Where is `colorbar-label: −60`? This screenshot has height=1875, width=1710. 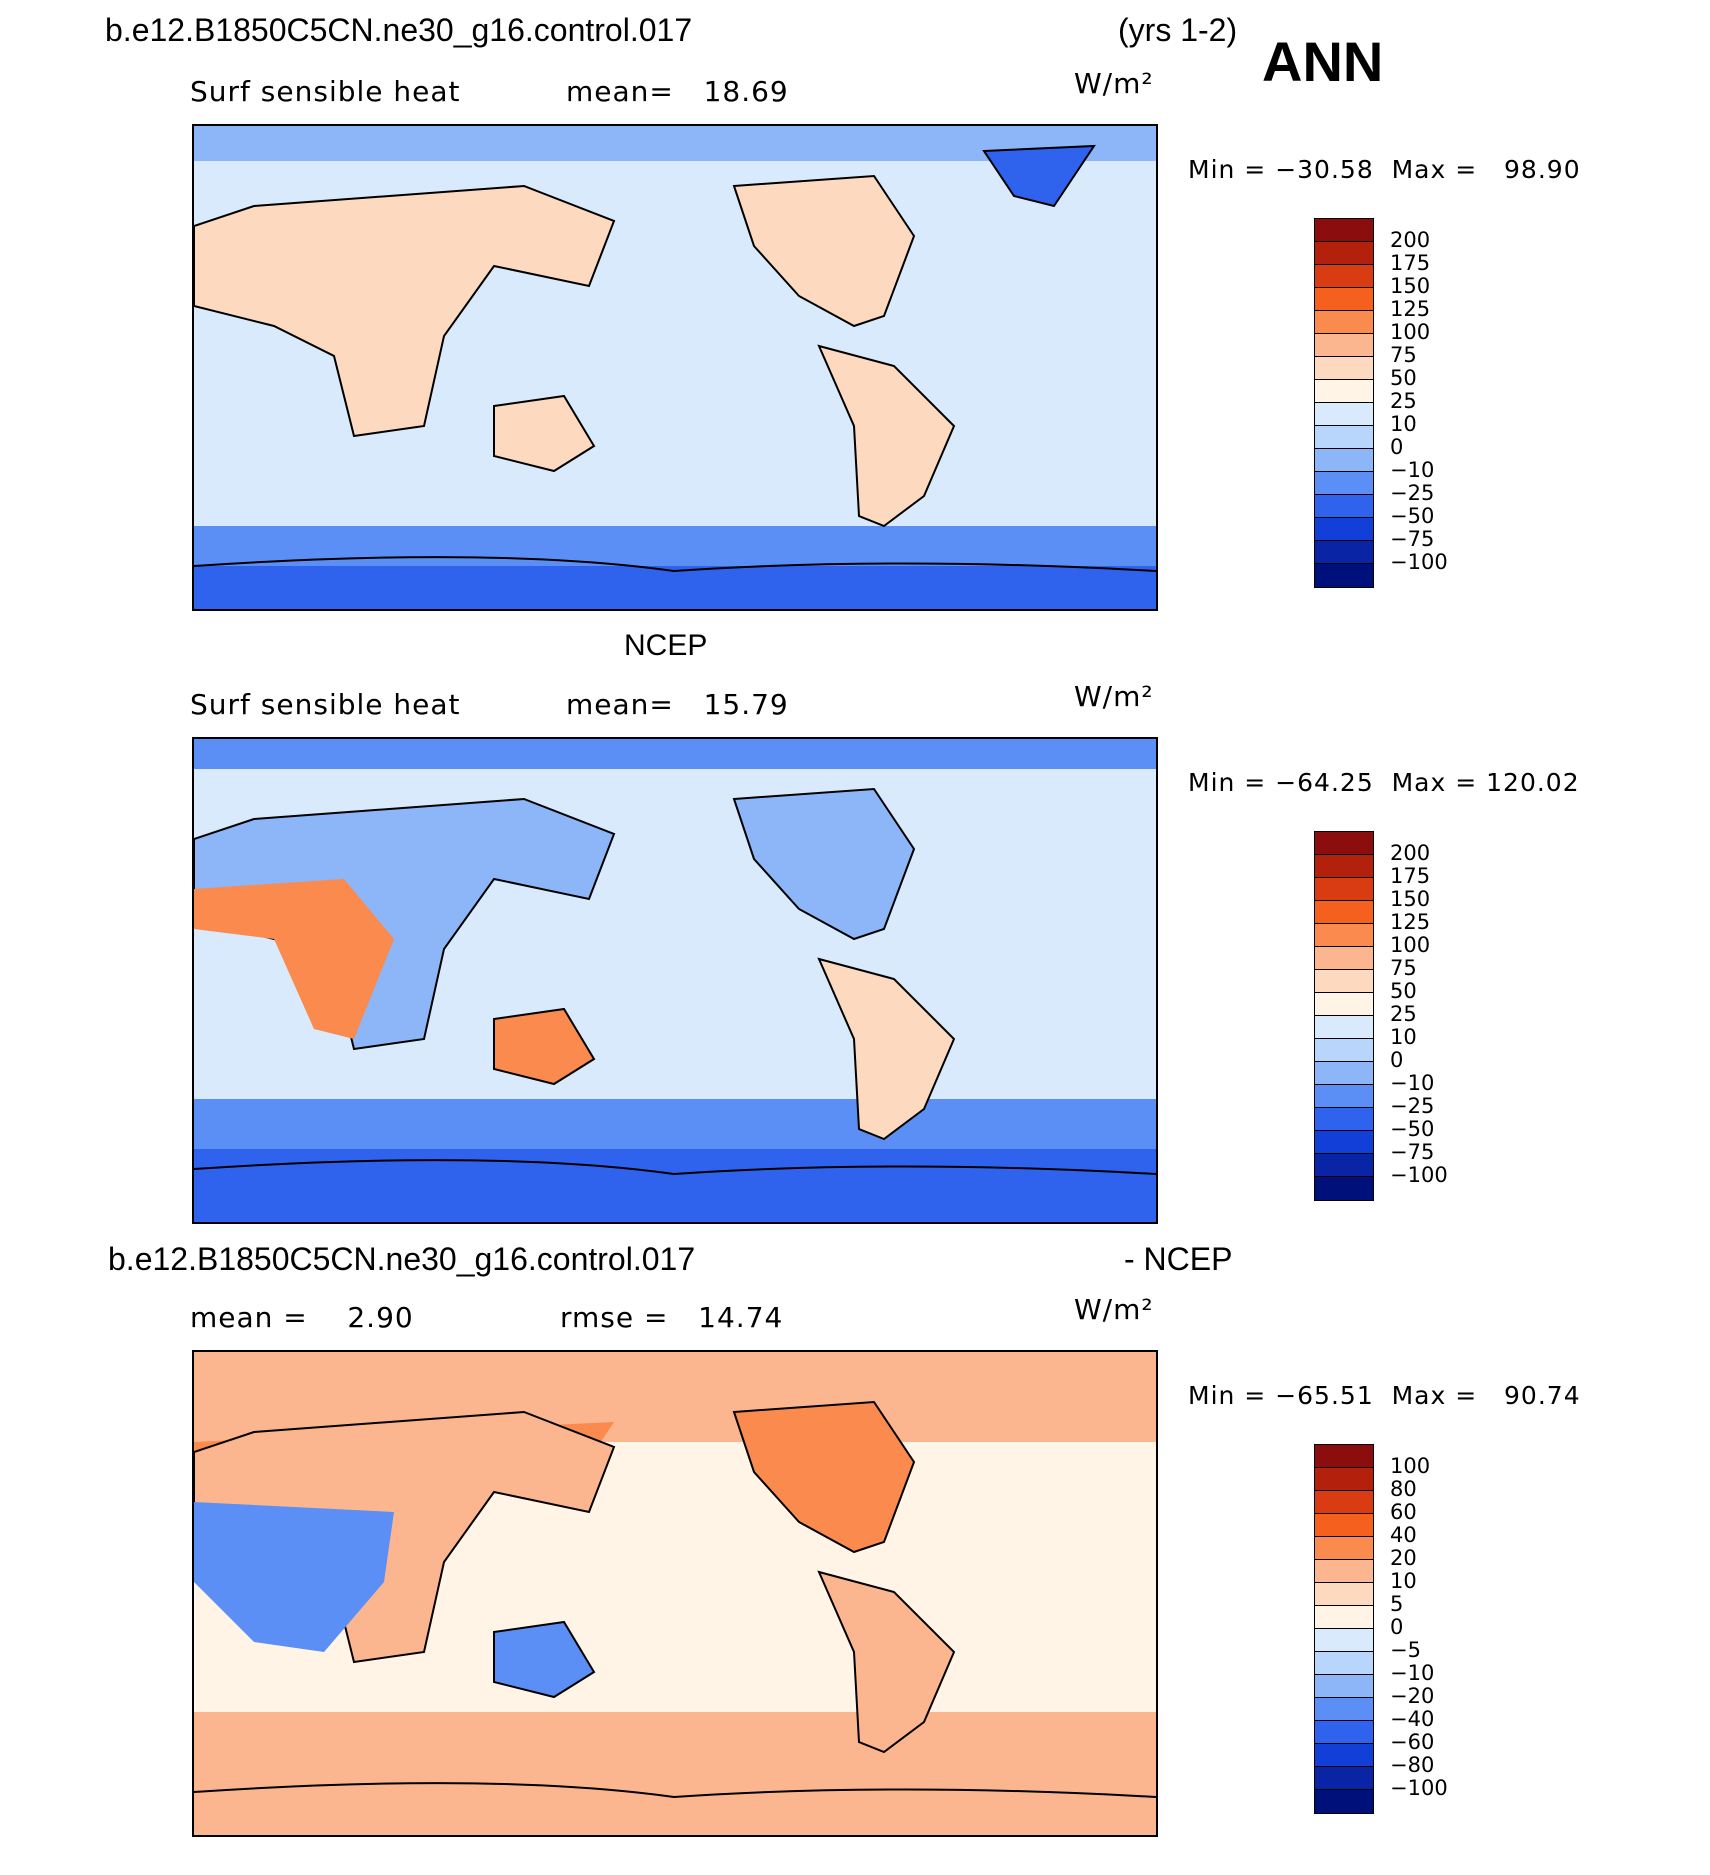
colorbar-label: −60 is located at coordinates (1412, 1742).